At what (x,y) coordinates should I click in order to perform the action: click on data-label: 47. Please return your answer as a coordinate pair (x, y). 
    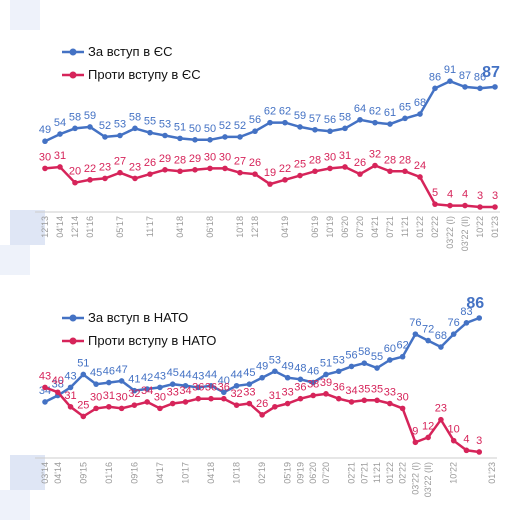
    Looking at the image, I should click on (122, 370).